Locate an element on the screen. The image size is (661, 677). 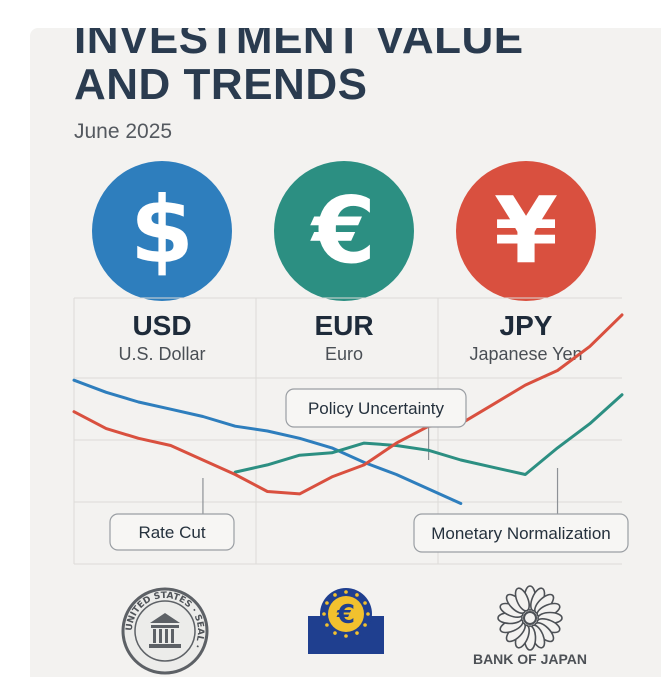
annotation-label: Policy Uncertainty is located at coordinates (376, 408).